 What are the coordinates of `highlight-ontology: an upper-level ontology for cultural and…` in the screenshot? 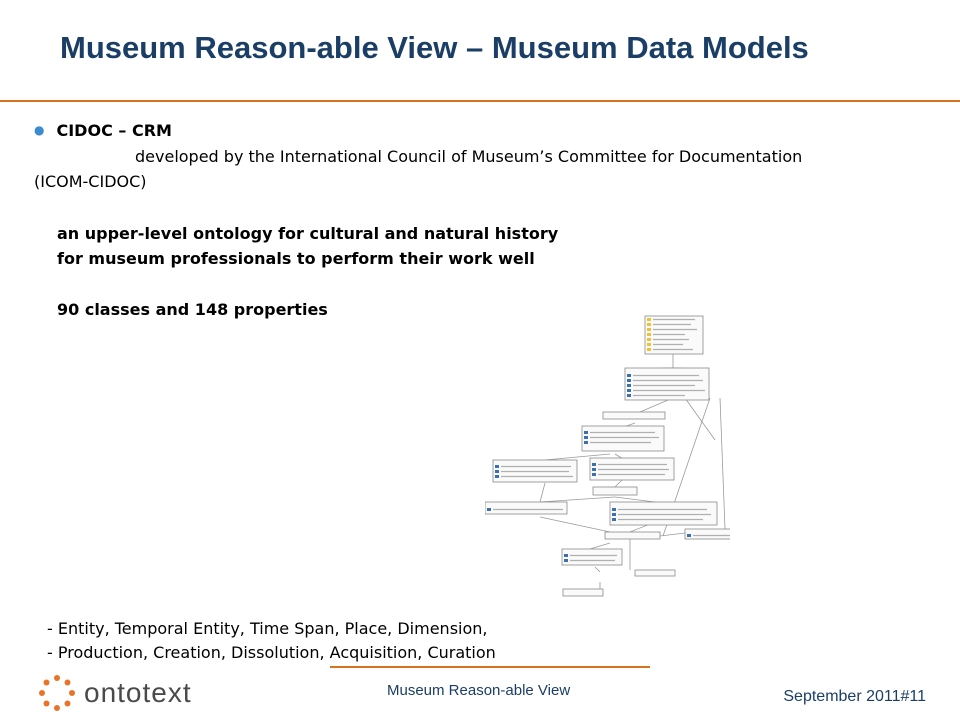 It's located at (308, 233).